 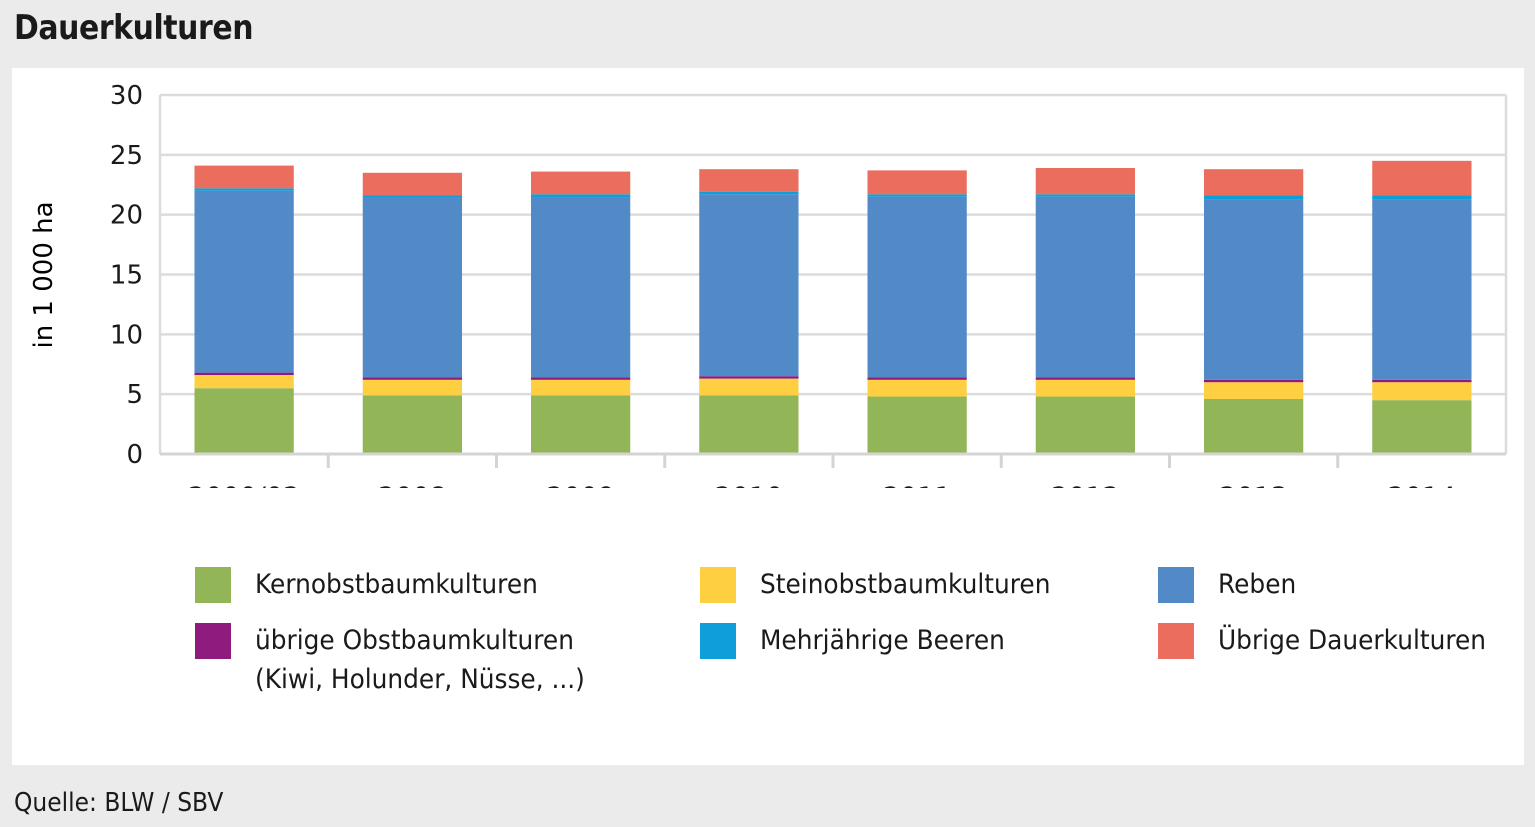 What do you see at coordinates (1422, 485) in the screenshot?
I see `x-tick-label-2014: 2014` at bounding box center [1422, 485].